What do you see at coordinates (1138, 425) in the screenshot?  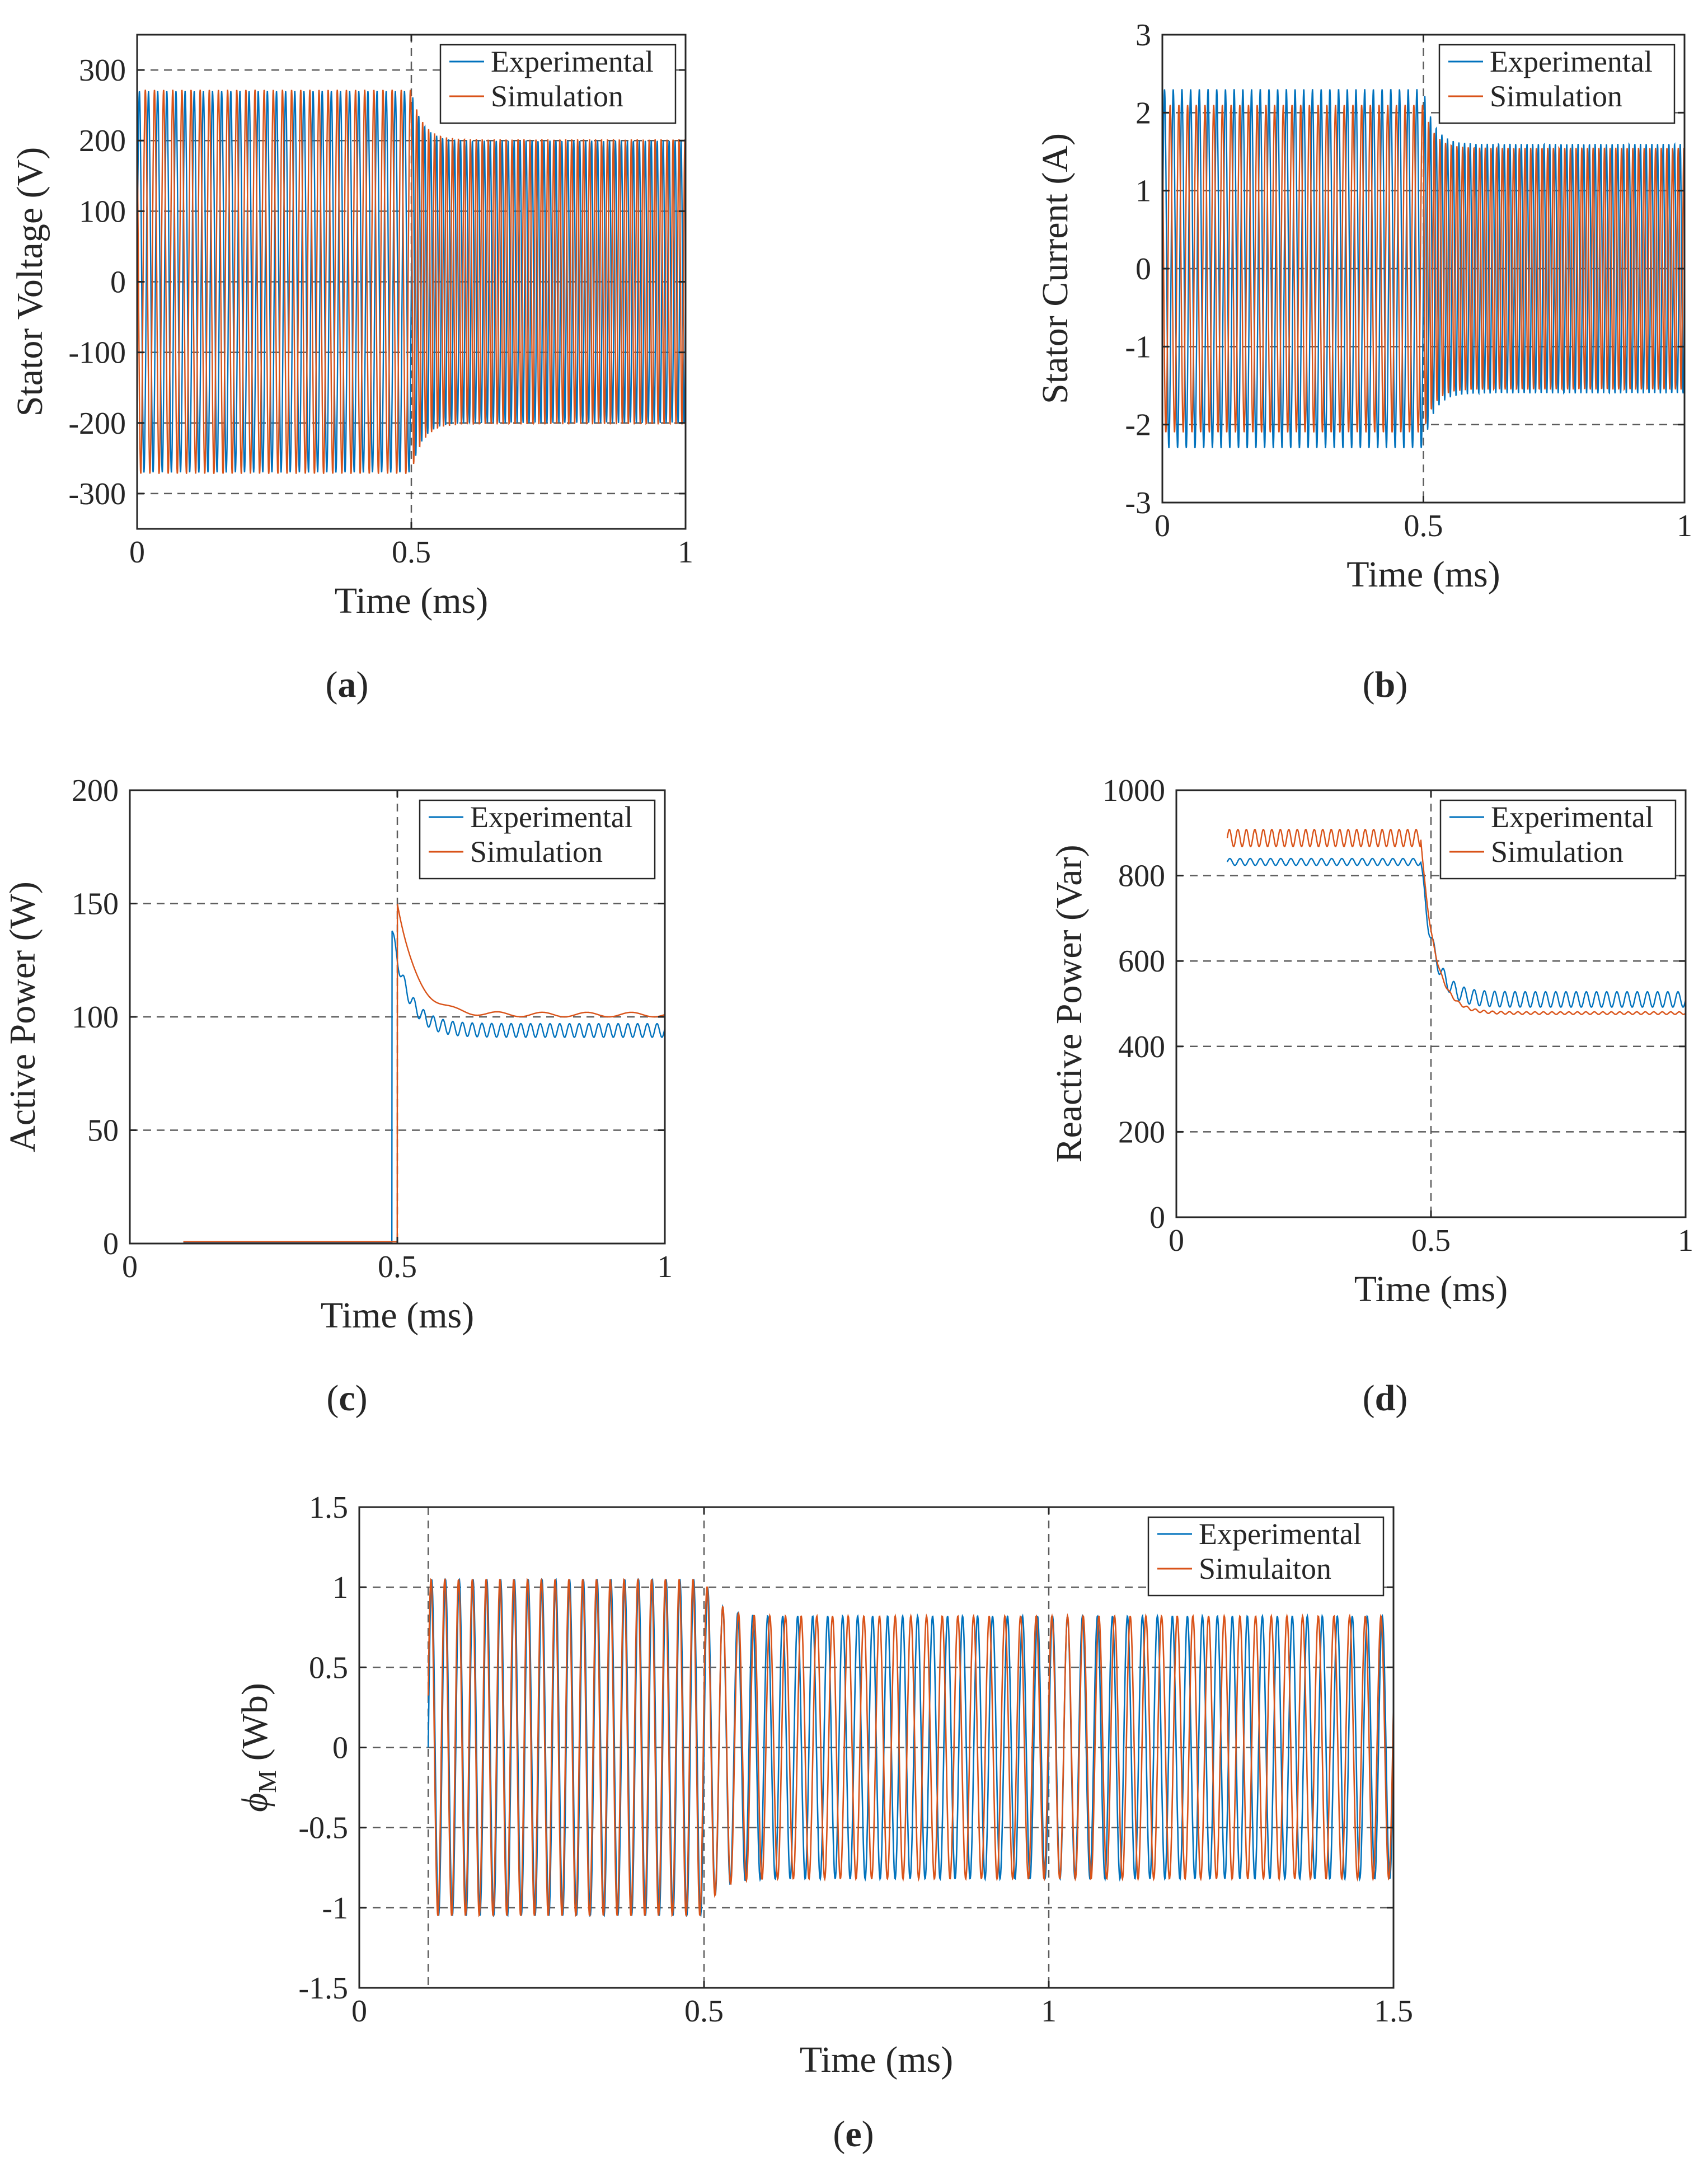 I see `y-tick-label: -2` at bounding box center [1138, 425].